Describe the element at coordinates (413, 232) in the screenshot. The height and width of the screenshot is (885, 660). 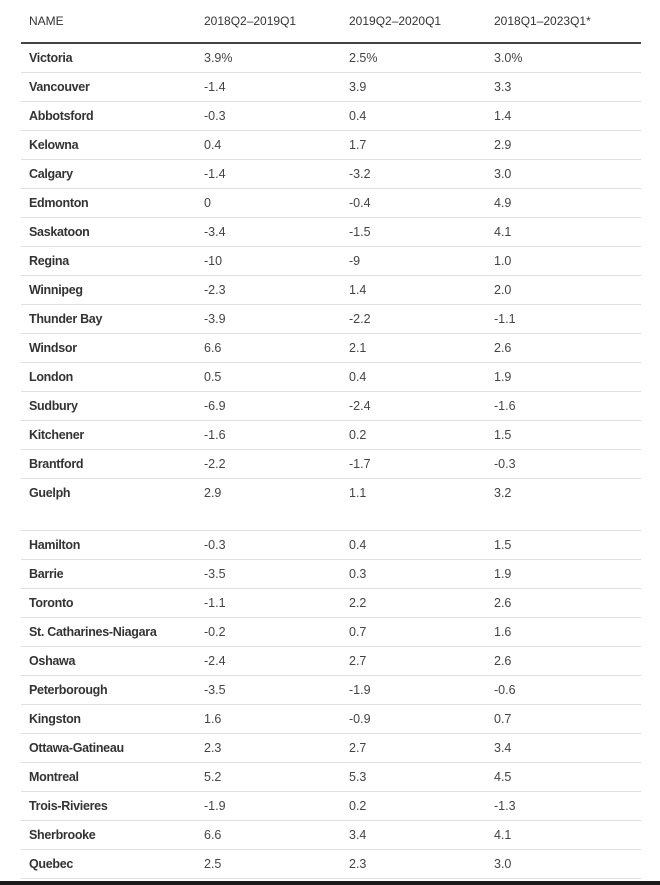
I see `value-cell: -1.5` at that location.